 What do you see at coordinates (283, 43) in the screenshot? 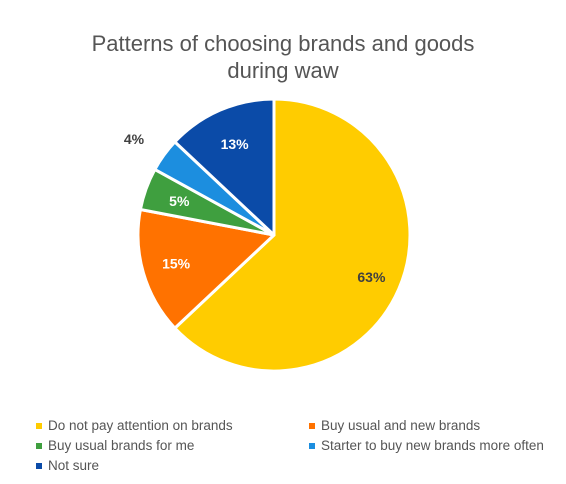
I see `chart-title-line-1: Patterns of choosing brands and goods` at bounding box center [283, 43].